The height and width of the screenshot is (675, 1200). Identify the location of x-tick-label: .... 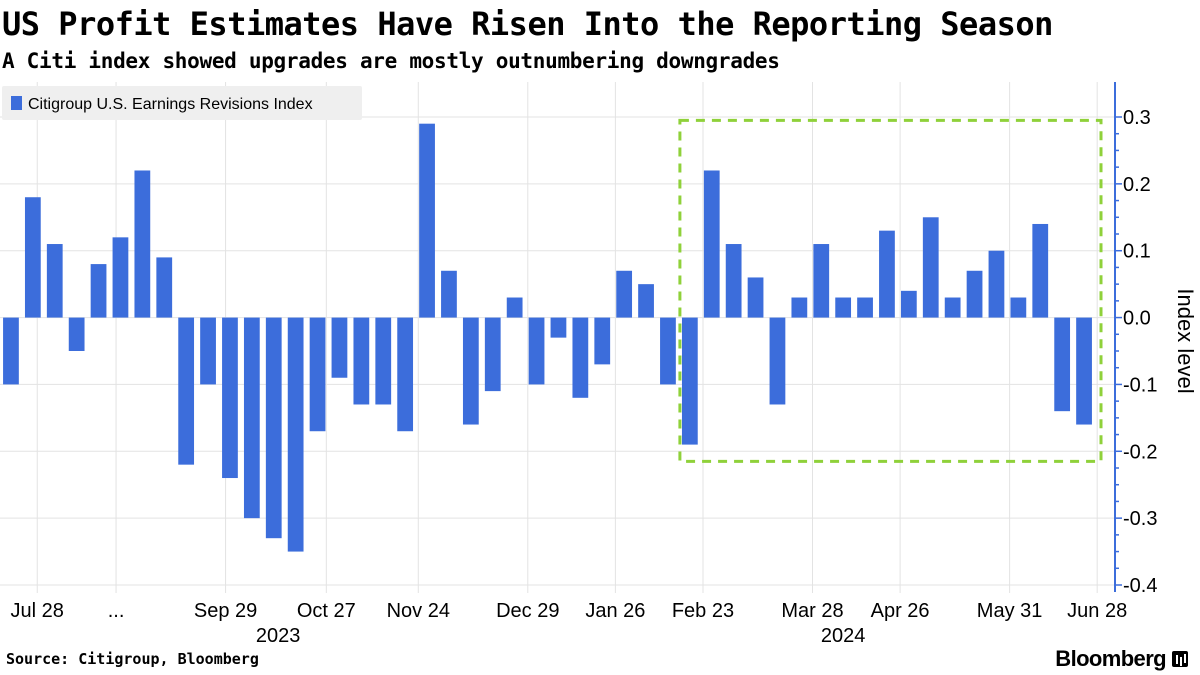
(116, 611).